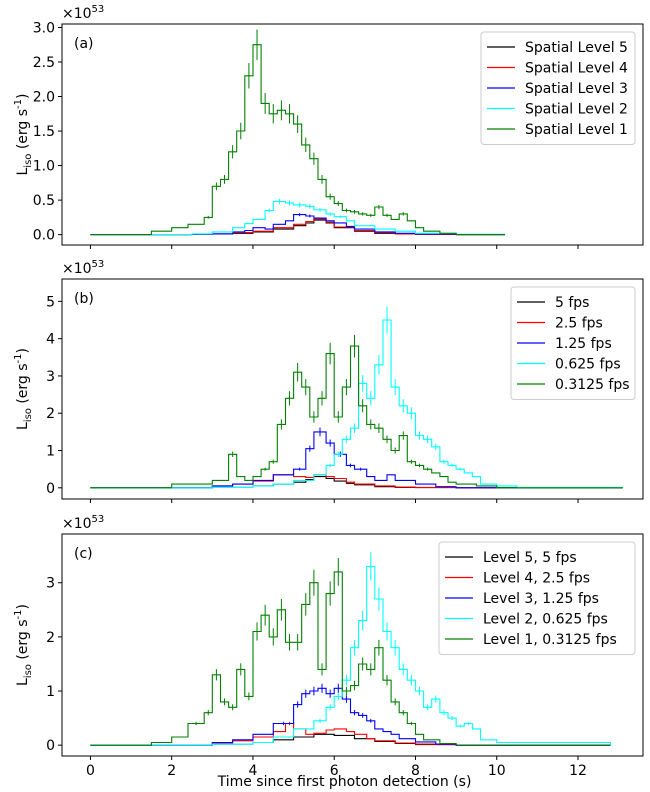  I want to click on legend-label: Spatial Level 5, so click(576, 48).